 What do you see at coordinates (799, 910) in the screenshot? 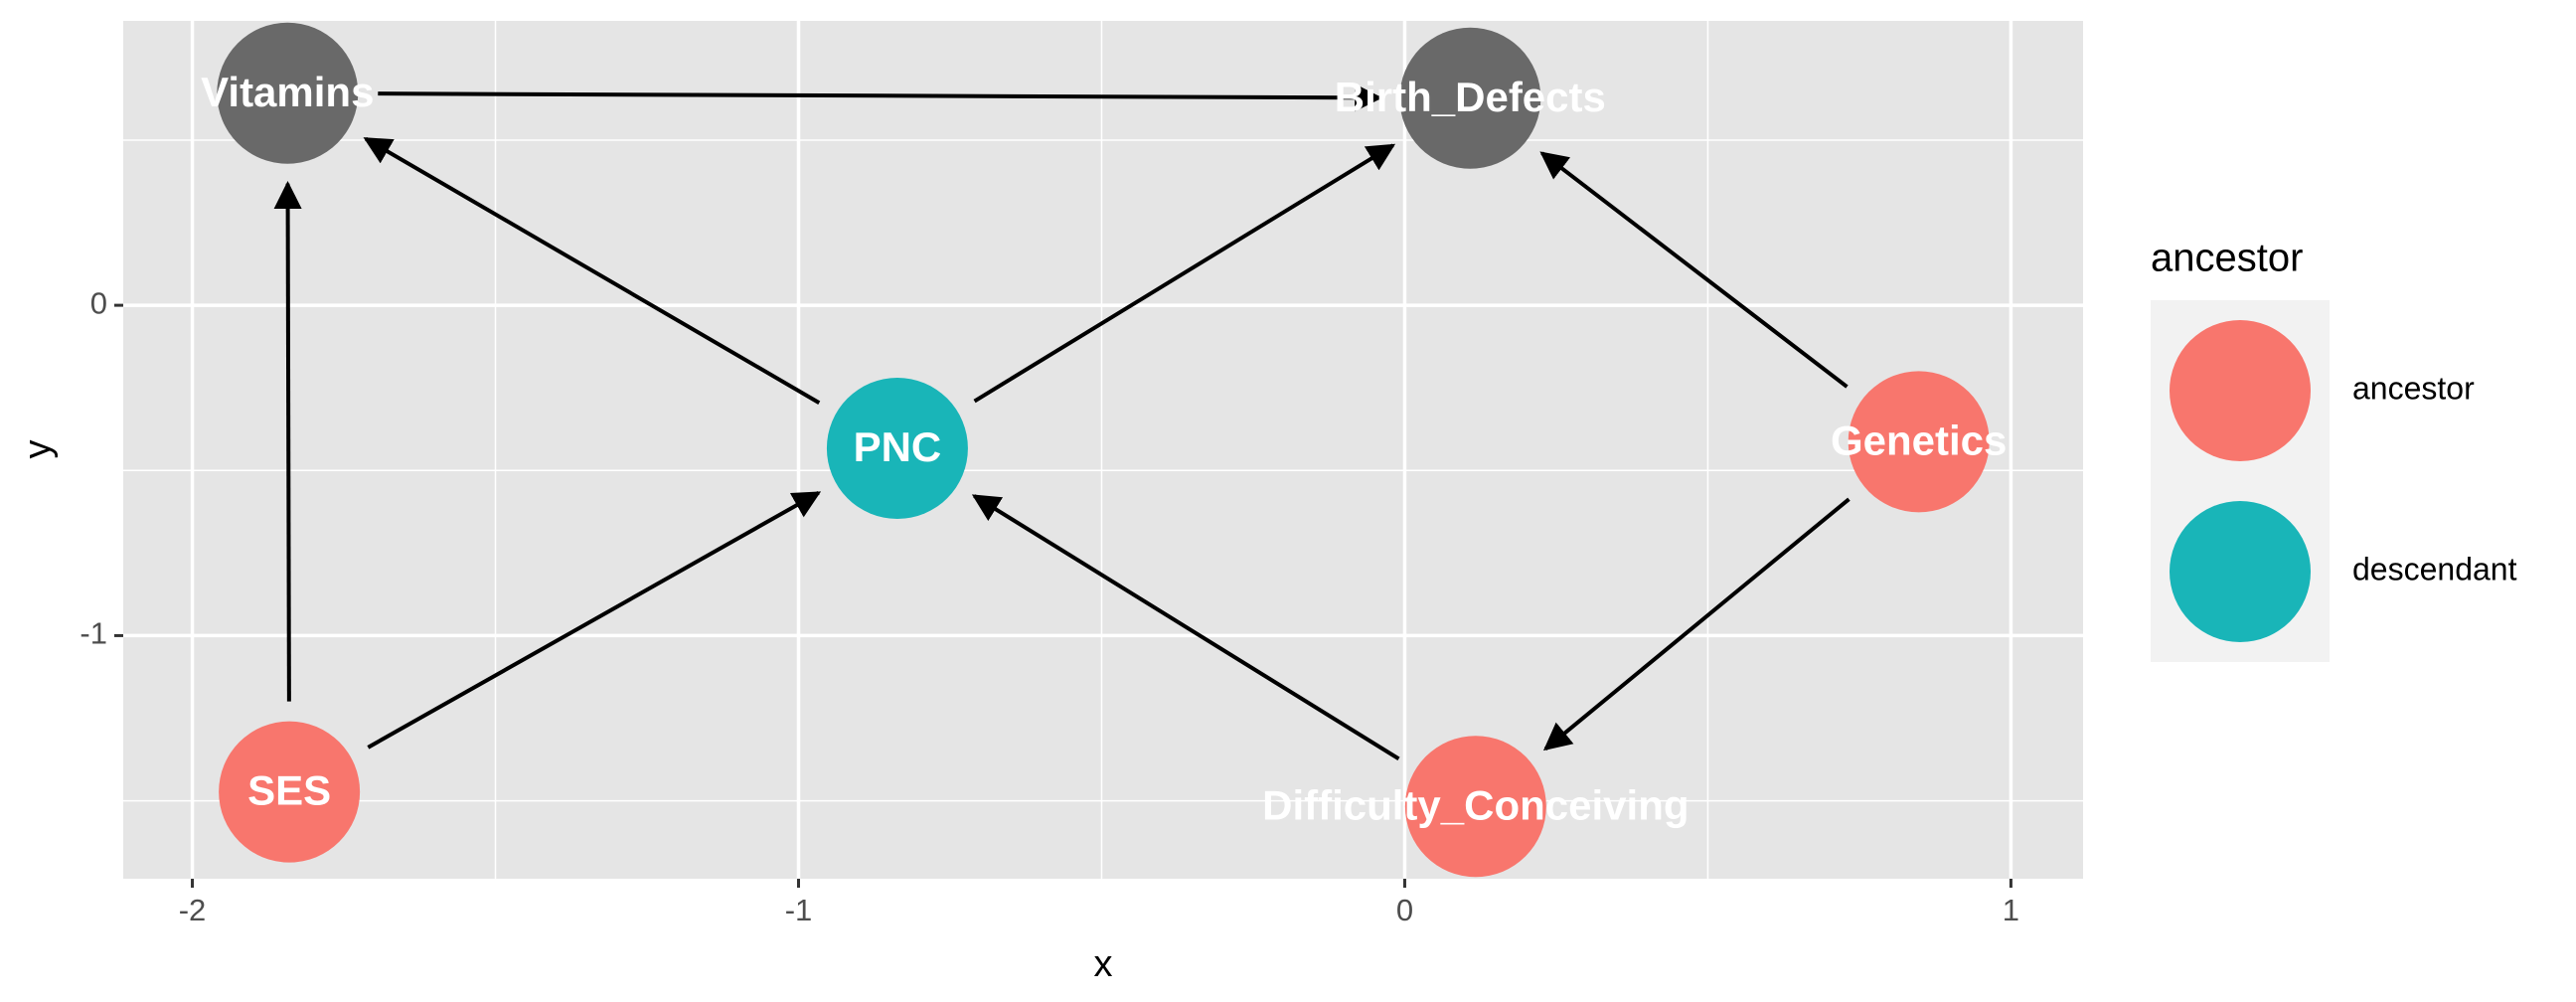
I see `x-tick-label: -1` at bounding box center [799, 910].